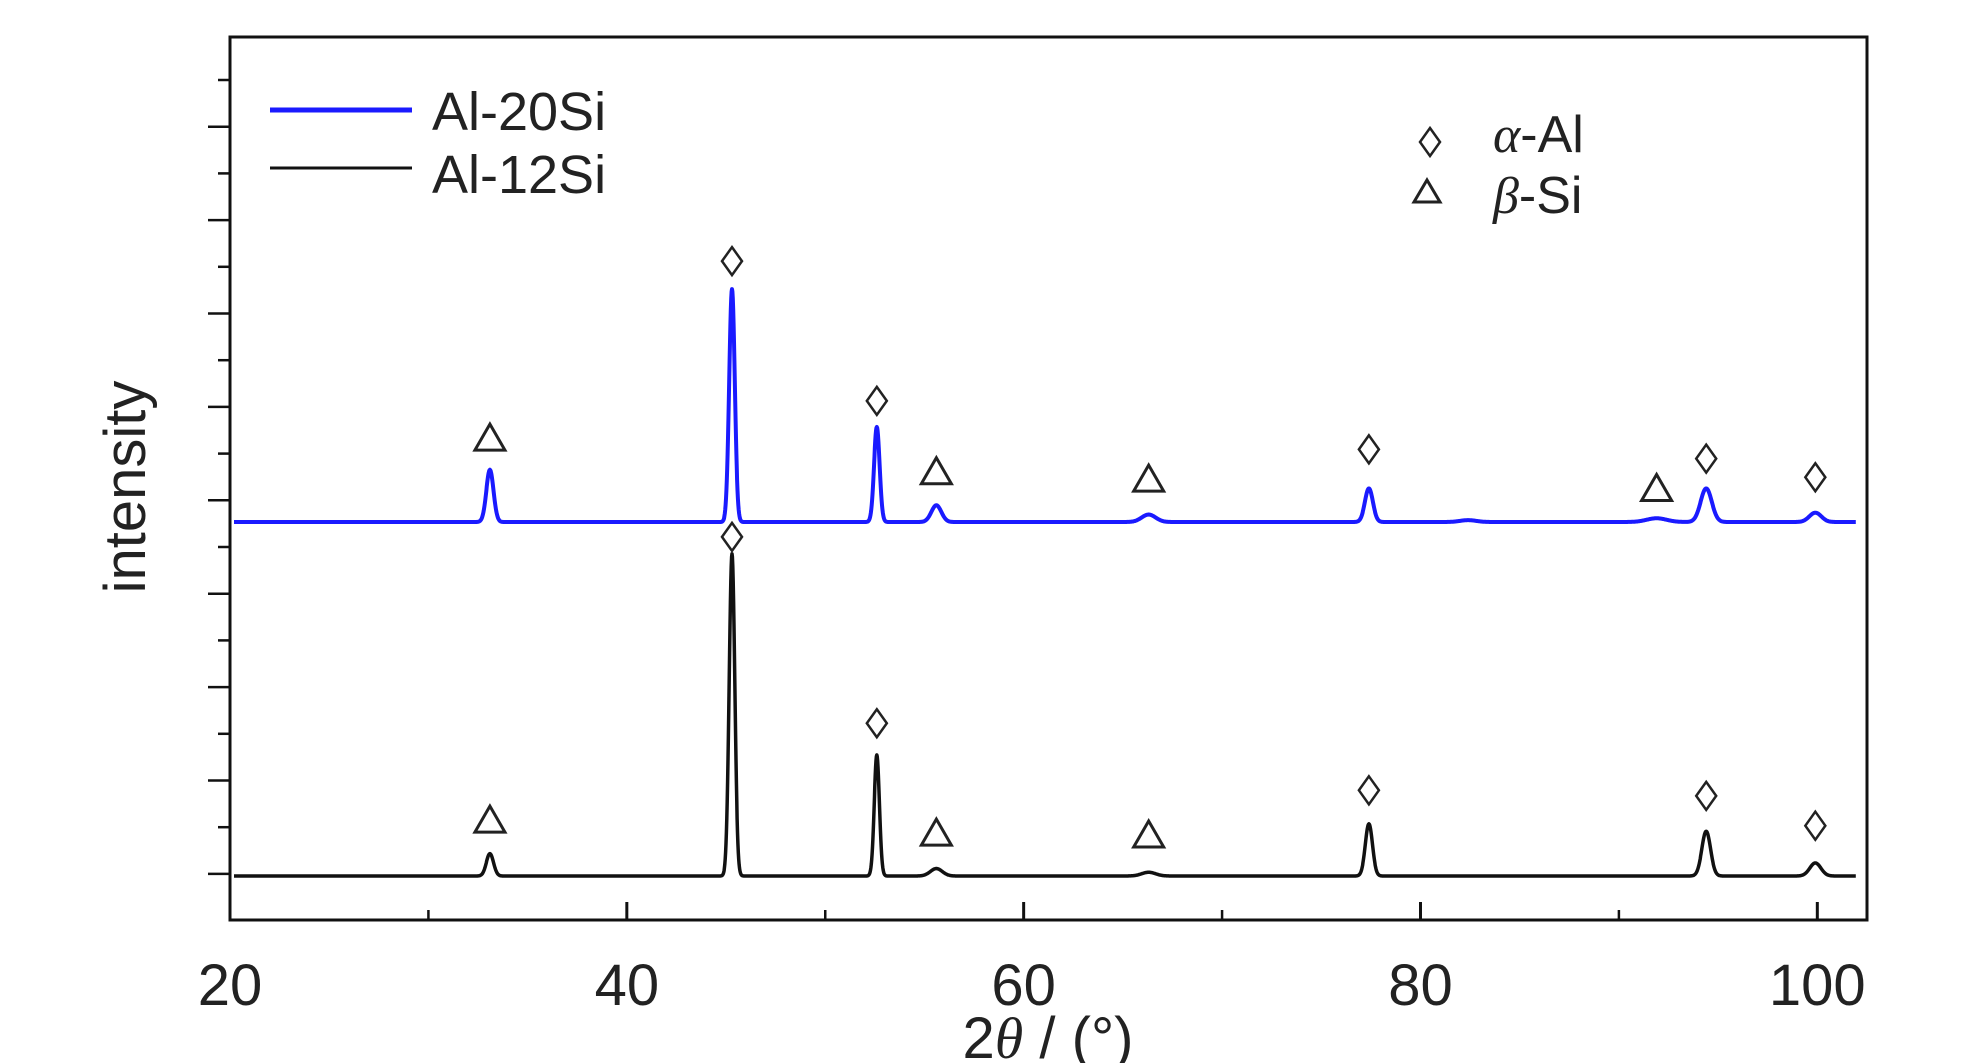  I want to click on series-legend: Al-20Si Al-12Si, so click(438, 143).